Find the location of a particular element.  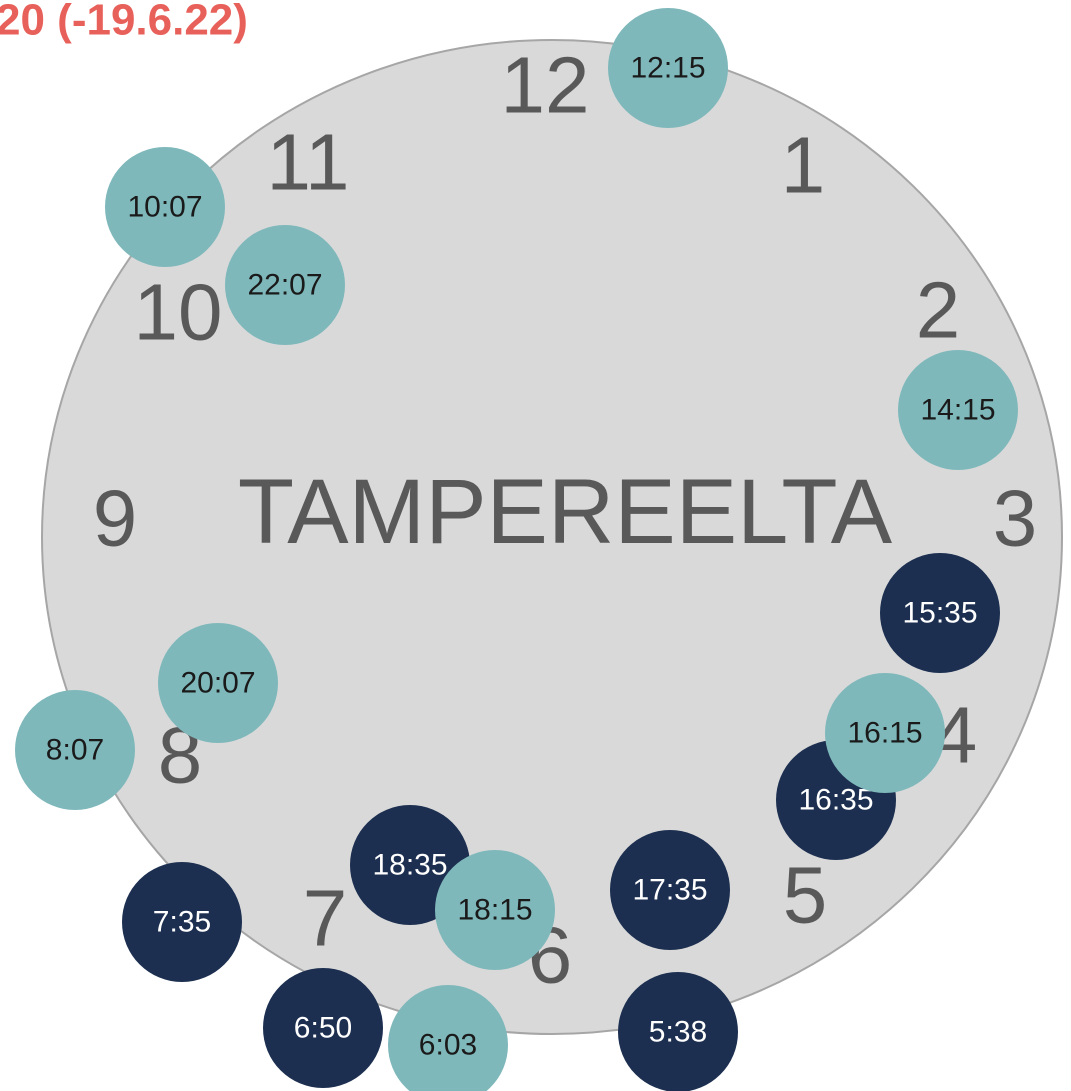

time-label: 5:38 is located at coordinates (678, 1032).